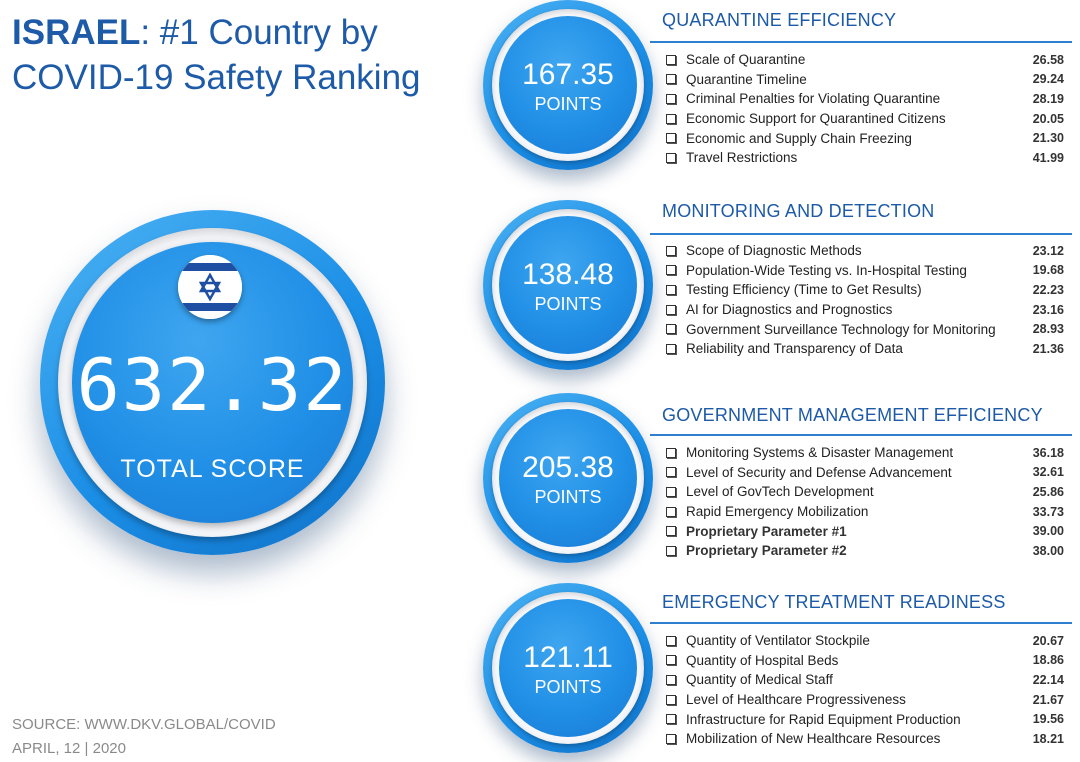  I want to click on section-title: MONITORING AND DETECTION, so click(798, 211).